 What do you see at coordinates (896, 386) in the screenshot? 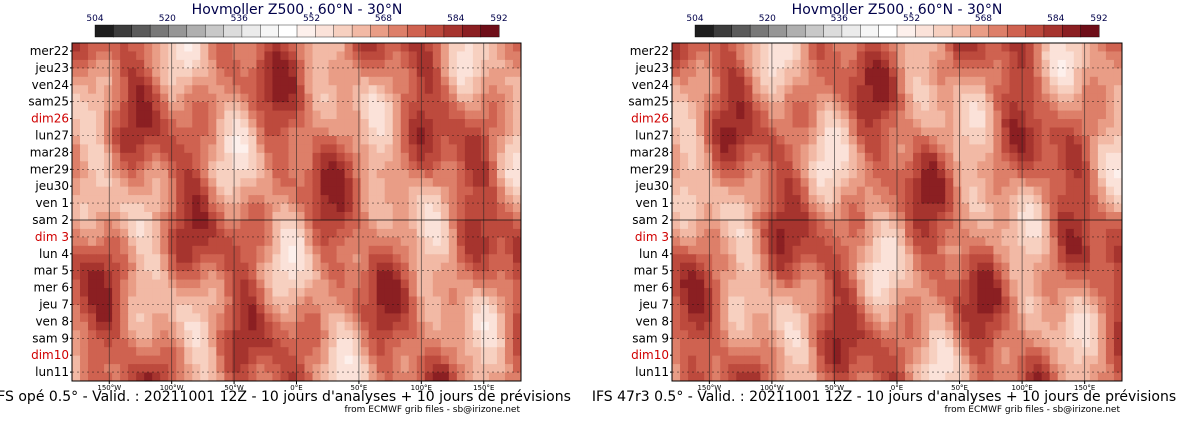
I see `longitude-axis: 150°W 100°W 50°W 0°E 50°E 100°E 150°E` at bounding box center [896, 386].